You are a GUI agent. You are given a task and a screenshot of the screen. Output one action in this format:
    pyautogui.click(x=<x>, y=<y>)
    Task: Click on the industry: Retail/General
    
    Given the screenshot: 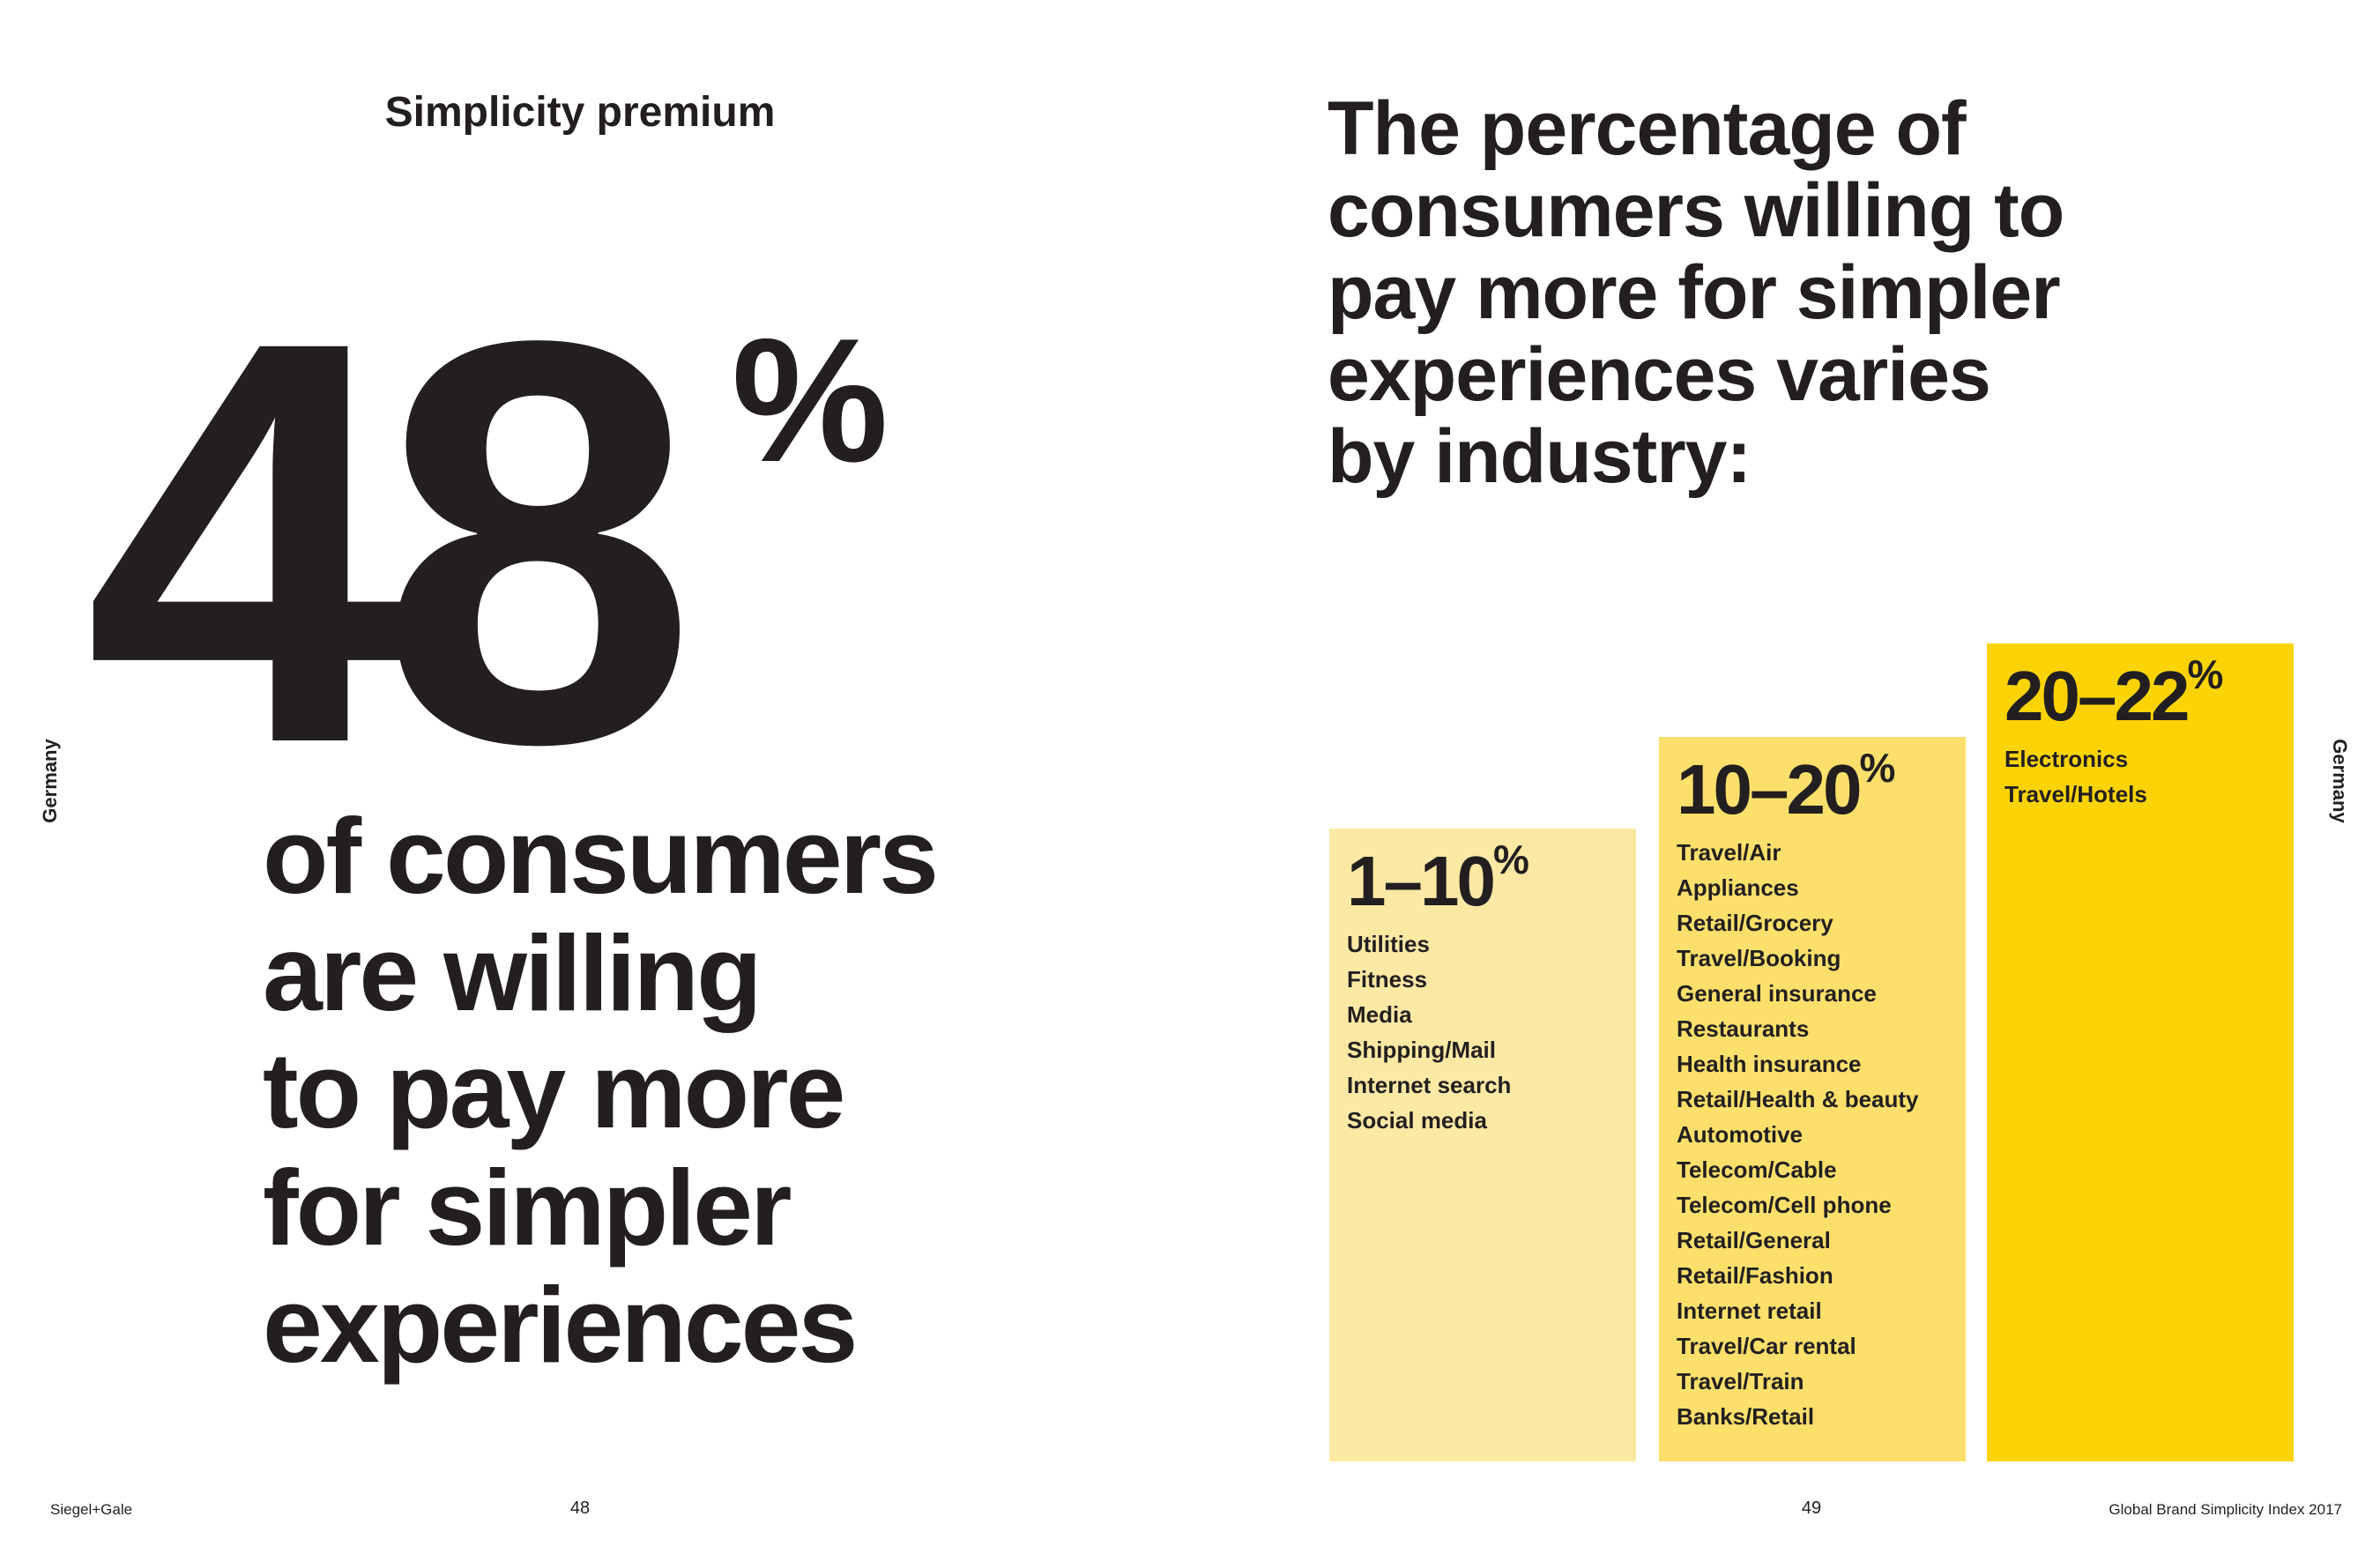 What is the action you would take?
    pyautogui.click(x=1754, y=1240)
    